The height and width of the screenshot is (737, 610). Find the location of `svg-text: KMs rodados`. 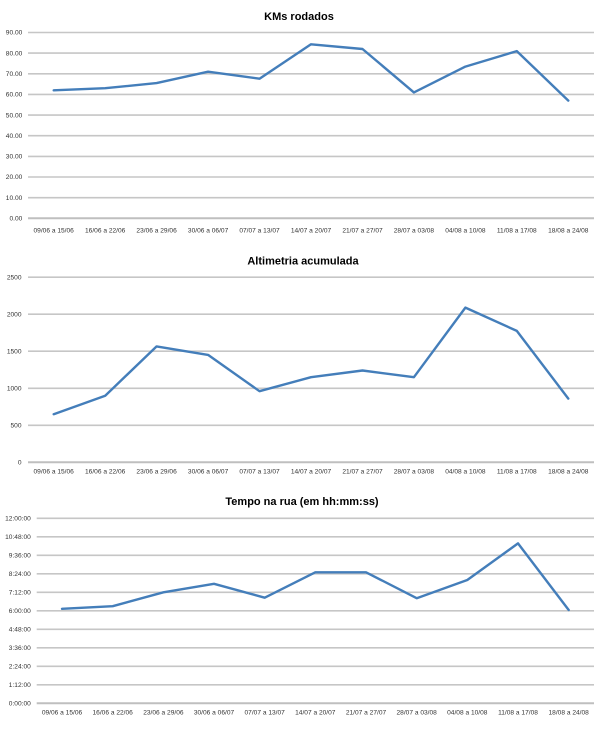

svg-text: KMs rodados is located at coordinates (299, 17).